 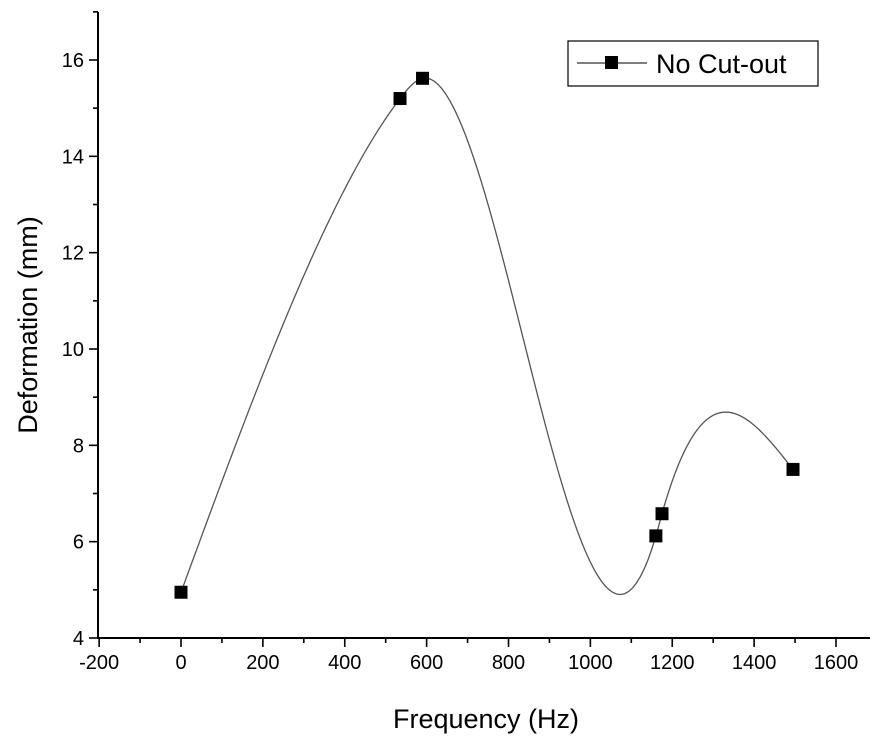 What do you see at coordinates (99, 663) in the screenshot?
I see `x-tick-label: -200` at bounding box center [99, 663].